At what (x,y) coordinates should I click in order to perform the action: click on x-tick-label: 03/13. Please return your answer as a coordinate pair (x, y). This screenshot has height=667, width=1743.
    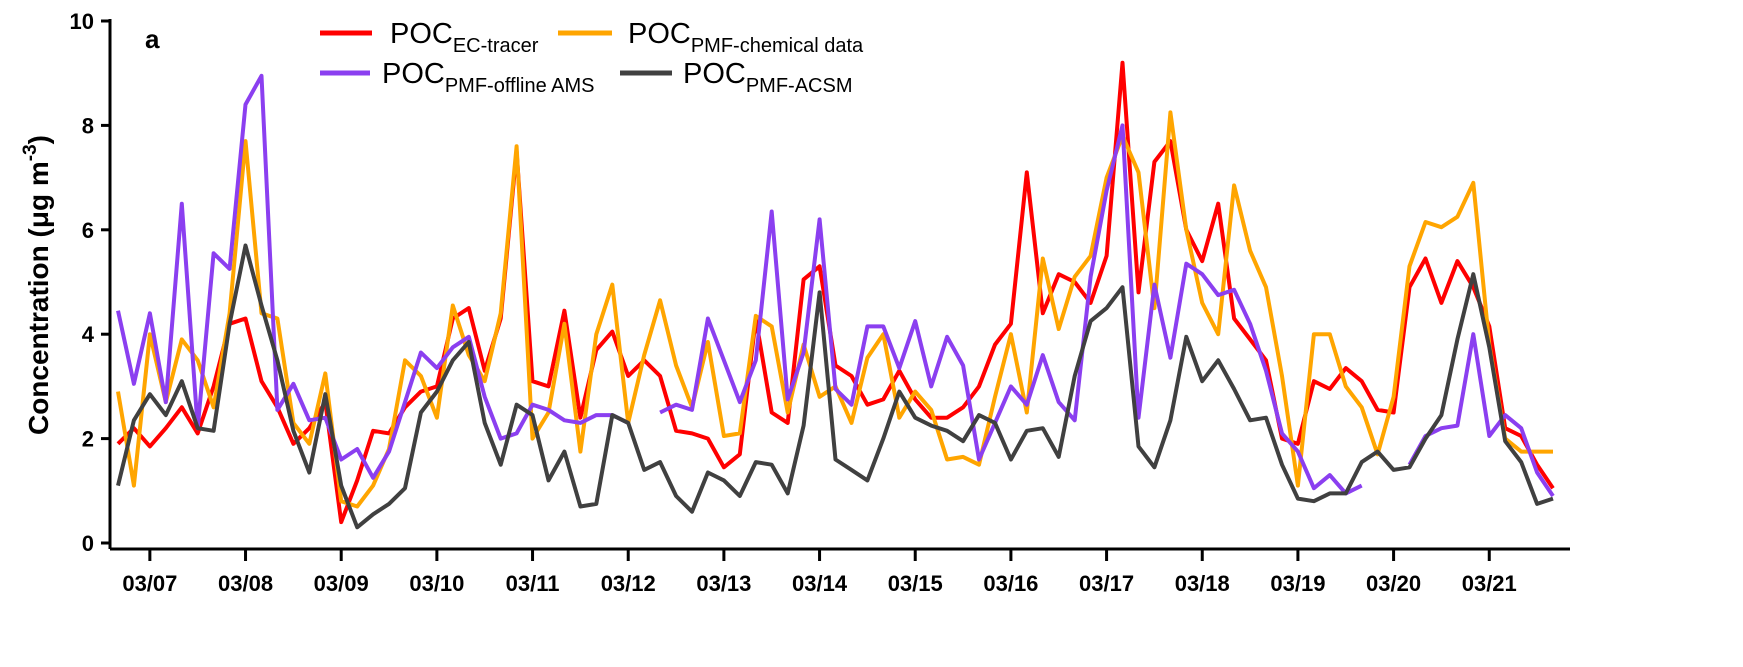
    Looking at the image, I should click on (723, 583).